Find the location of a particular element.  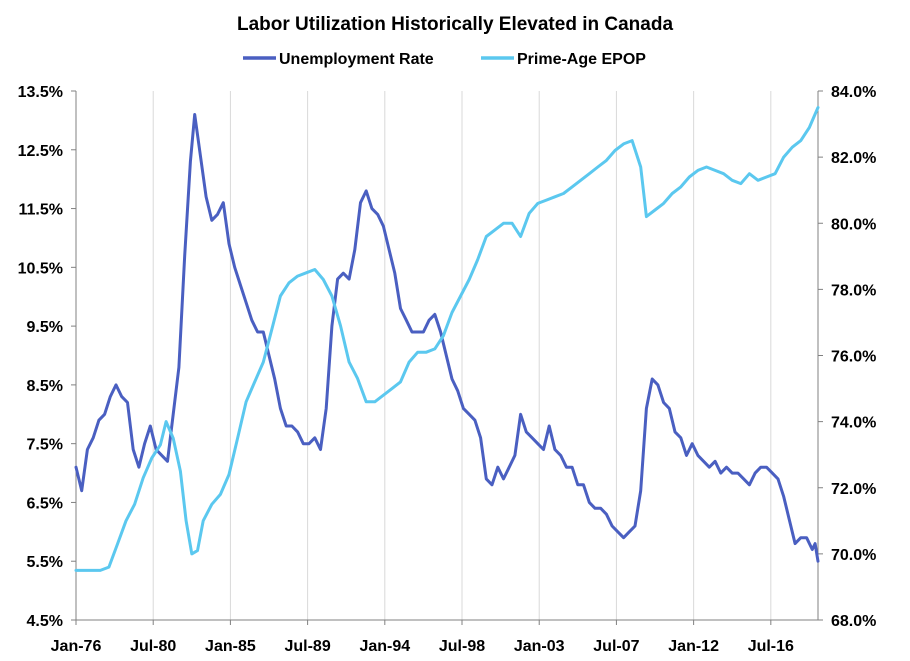

x-tick-label: Jul-80 is located at coordinates (153, 646).